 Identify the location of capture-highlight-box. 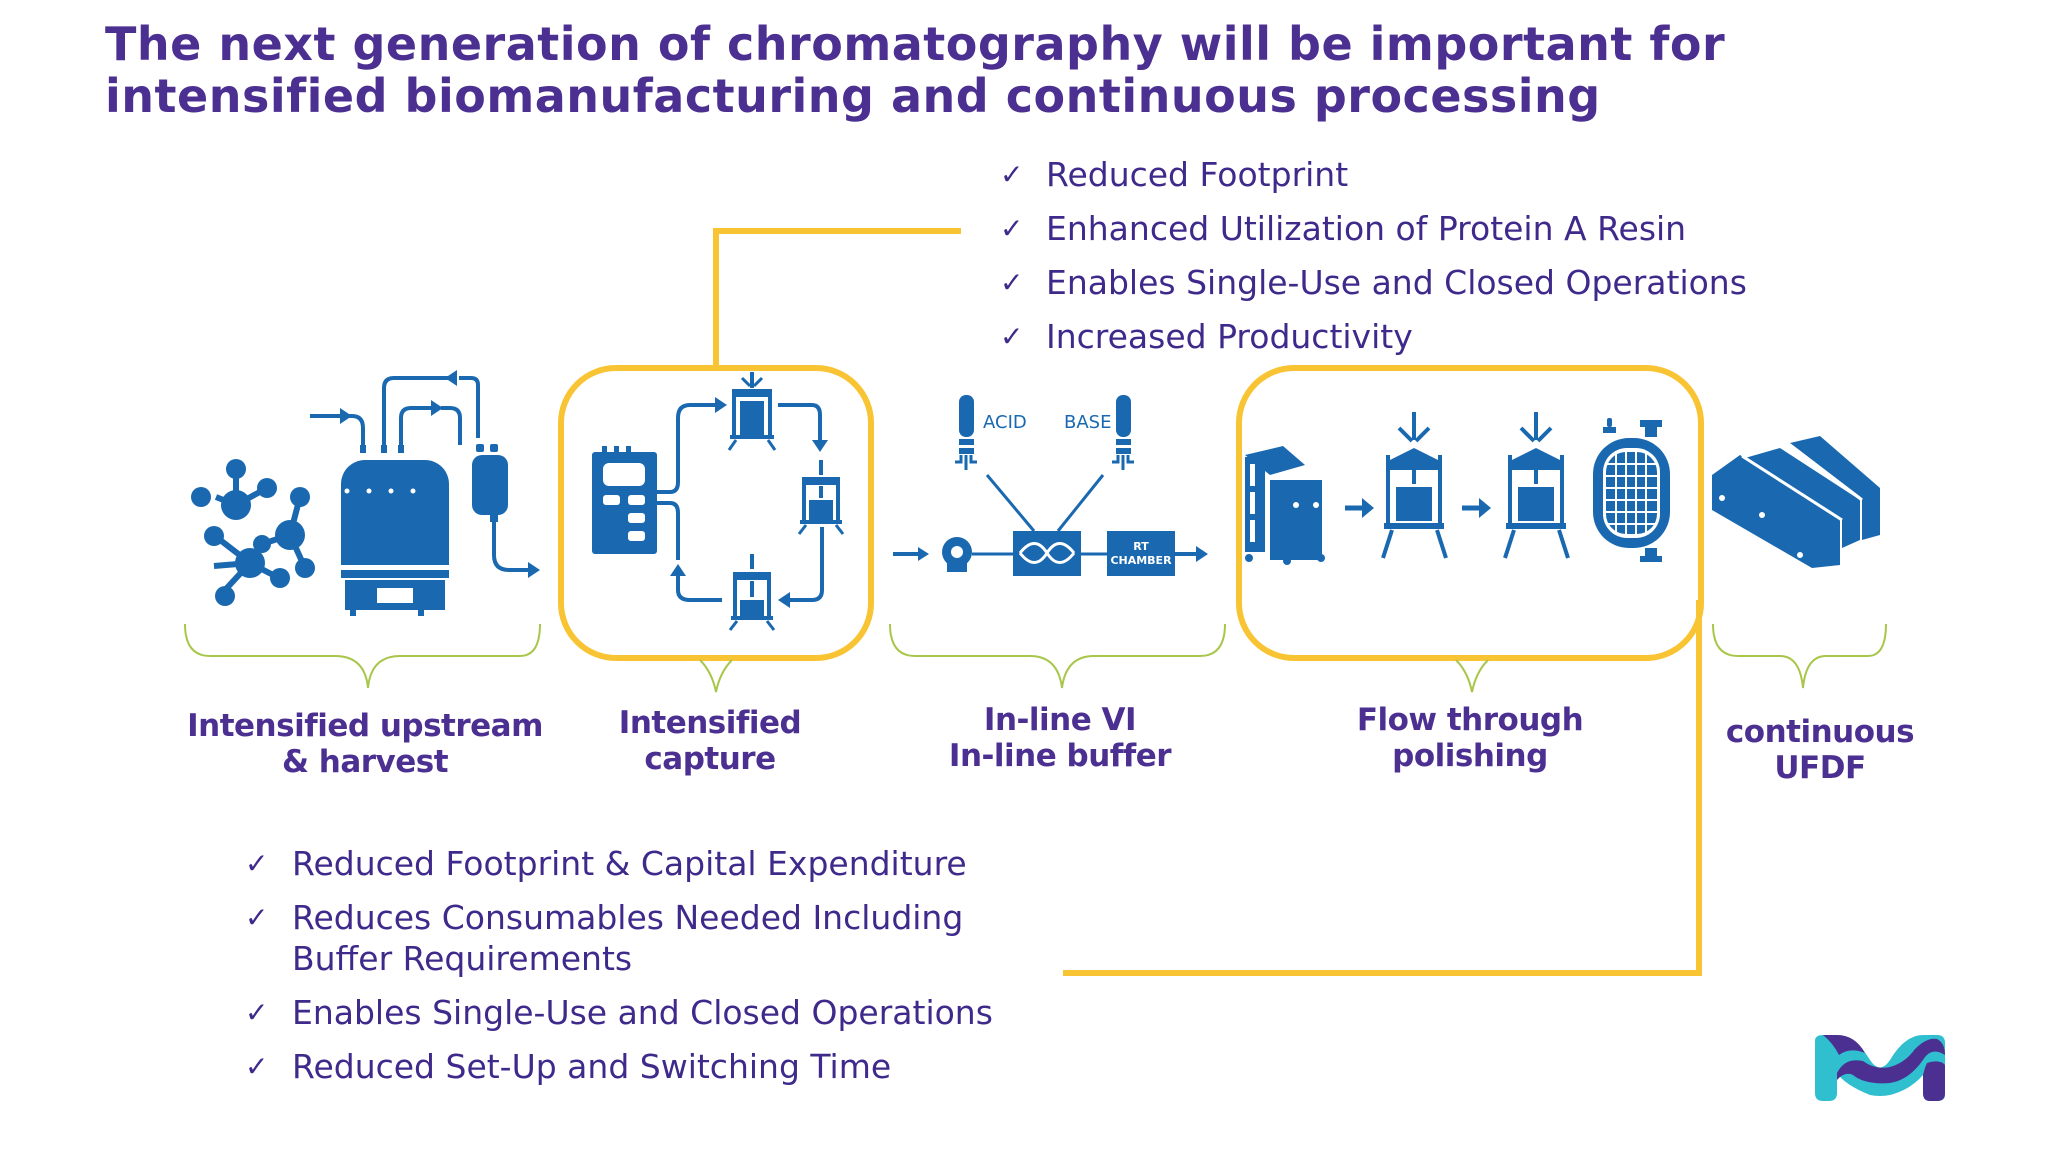
(716, 513).